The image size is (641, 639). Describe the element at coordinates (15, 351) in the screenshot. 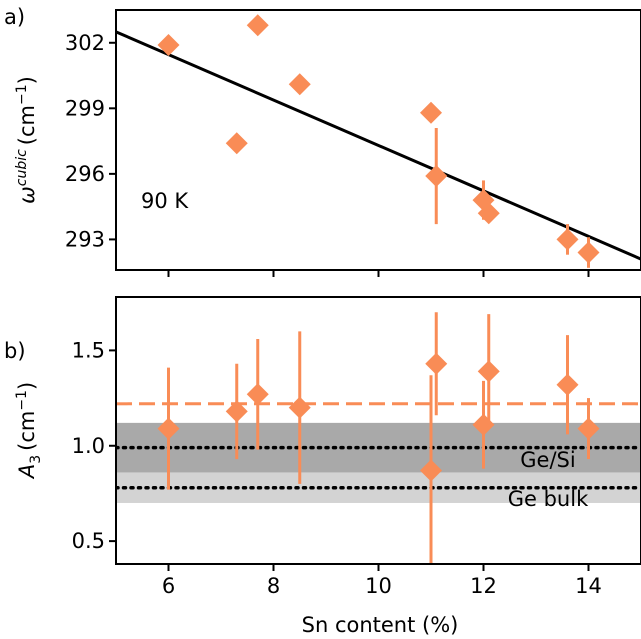

I see `panel-b-label: b)` at that location.